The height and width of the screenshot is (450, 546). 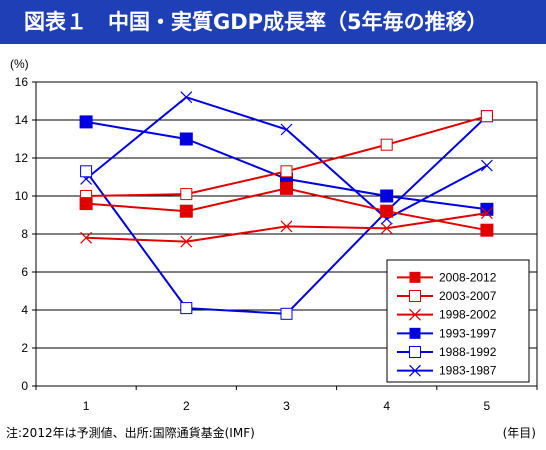 I want to click on y-axis-unit: (%), so click(x=19, y=64).